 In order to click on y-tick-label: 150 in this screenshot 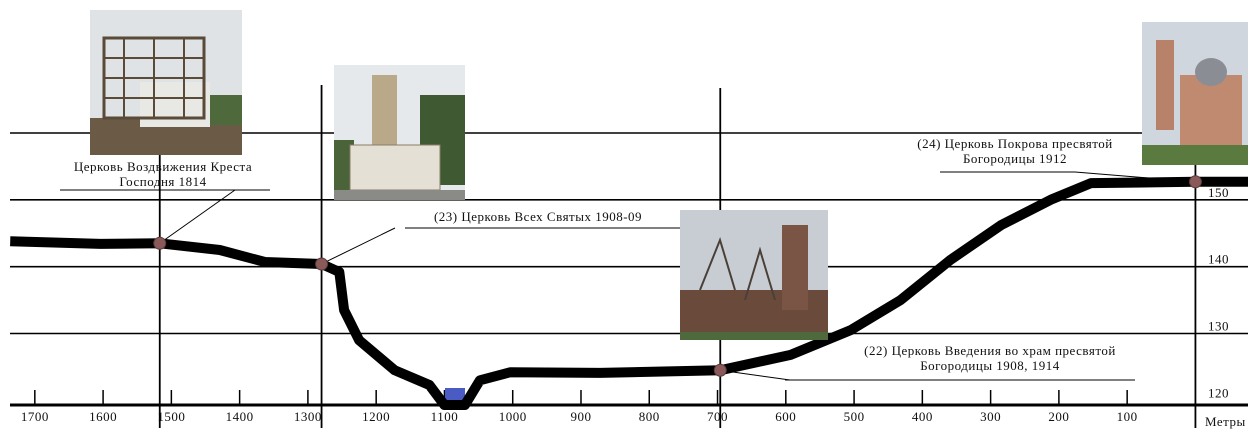, I will do `click(1218, 192)`.